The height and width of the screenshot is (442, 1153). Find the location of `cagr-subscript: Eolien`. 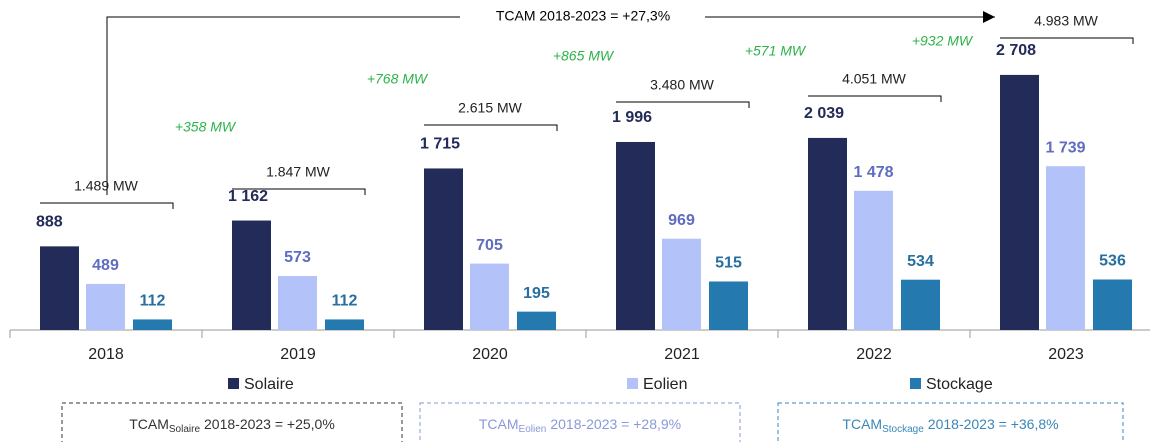

cagr-subscript: Eolien is located at coordinates (533, 429).